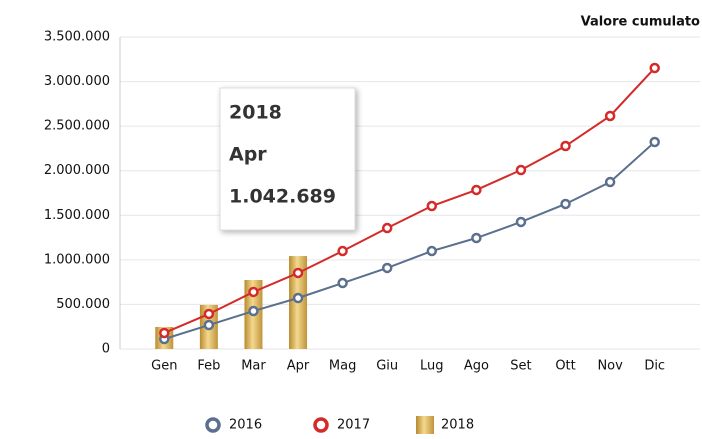  Describe the element at coordinates (353, 425) in the screenshot. I see `legend-label: 2017` at that location.